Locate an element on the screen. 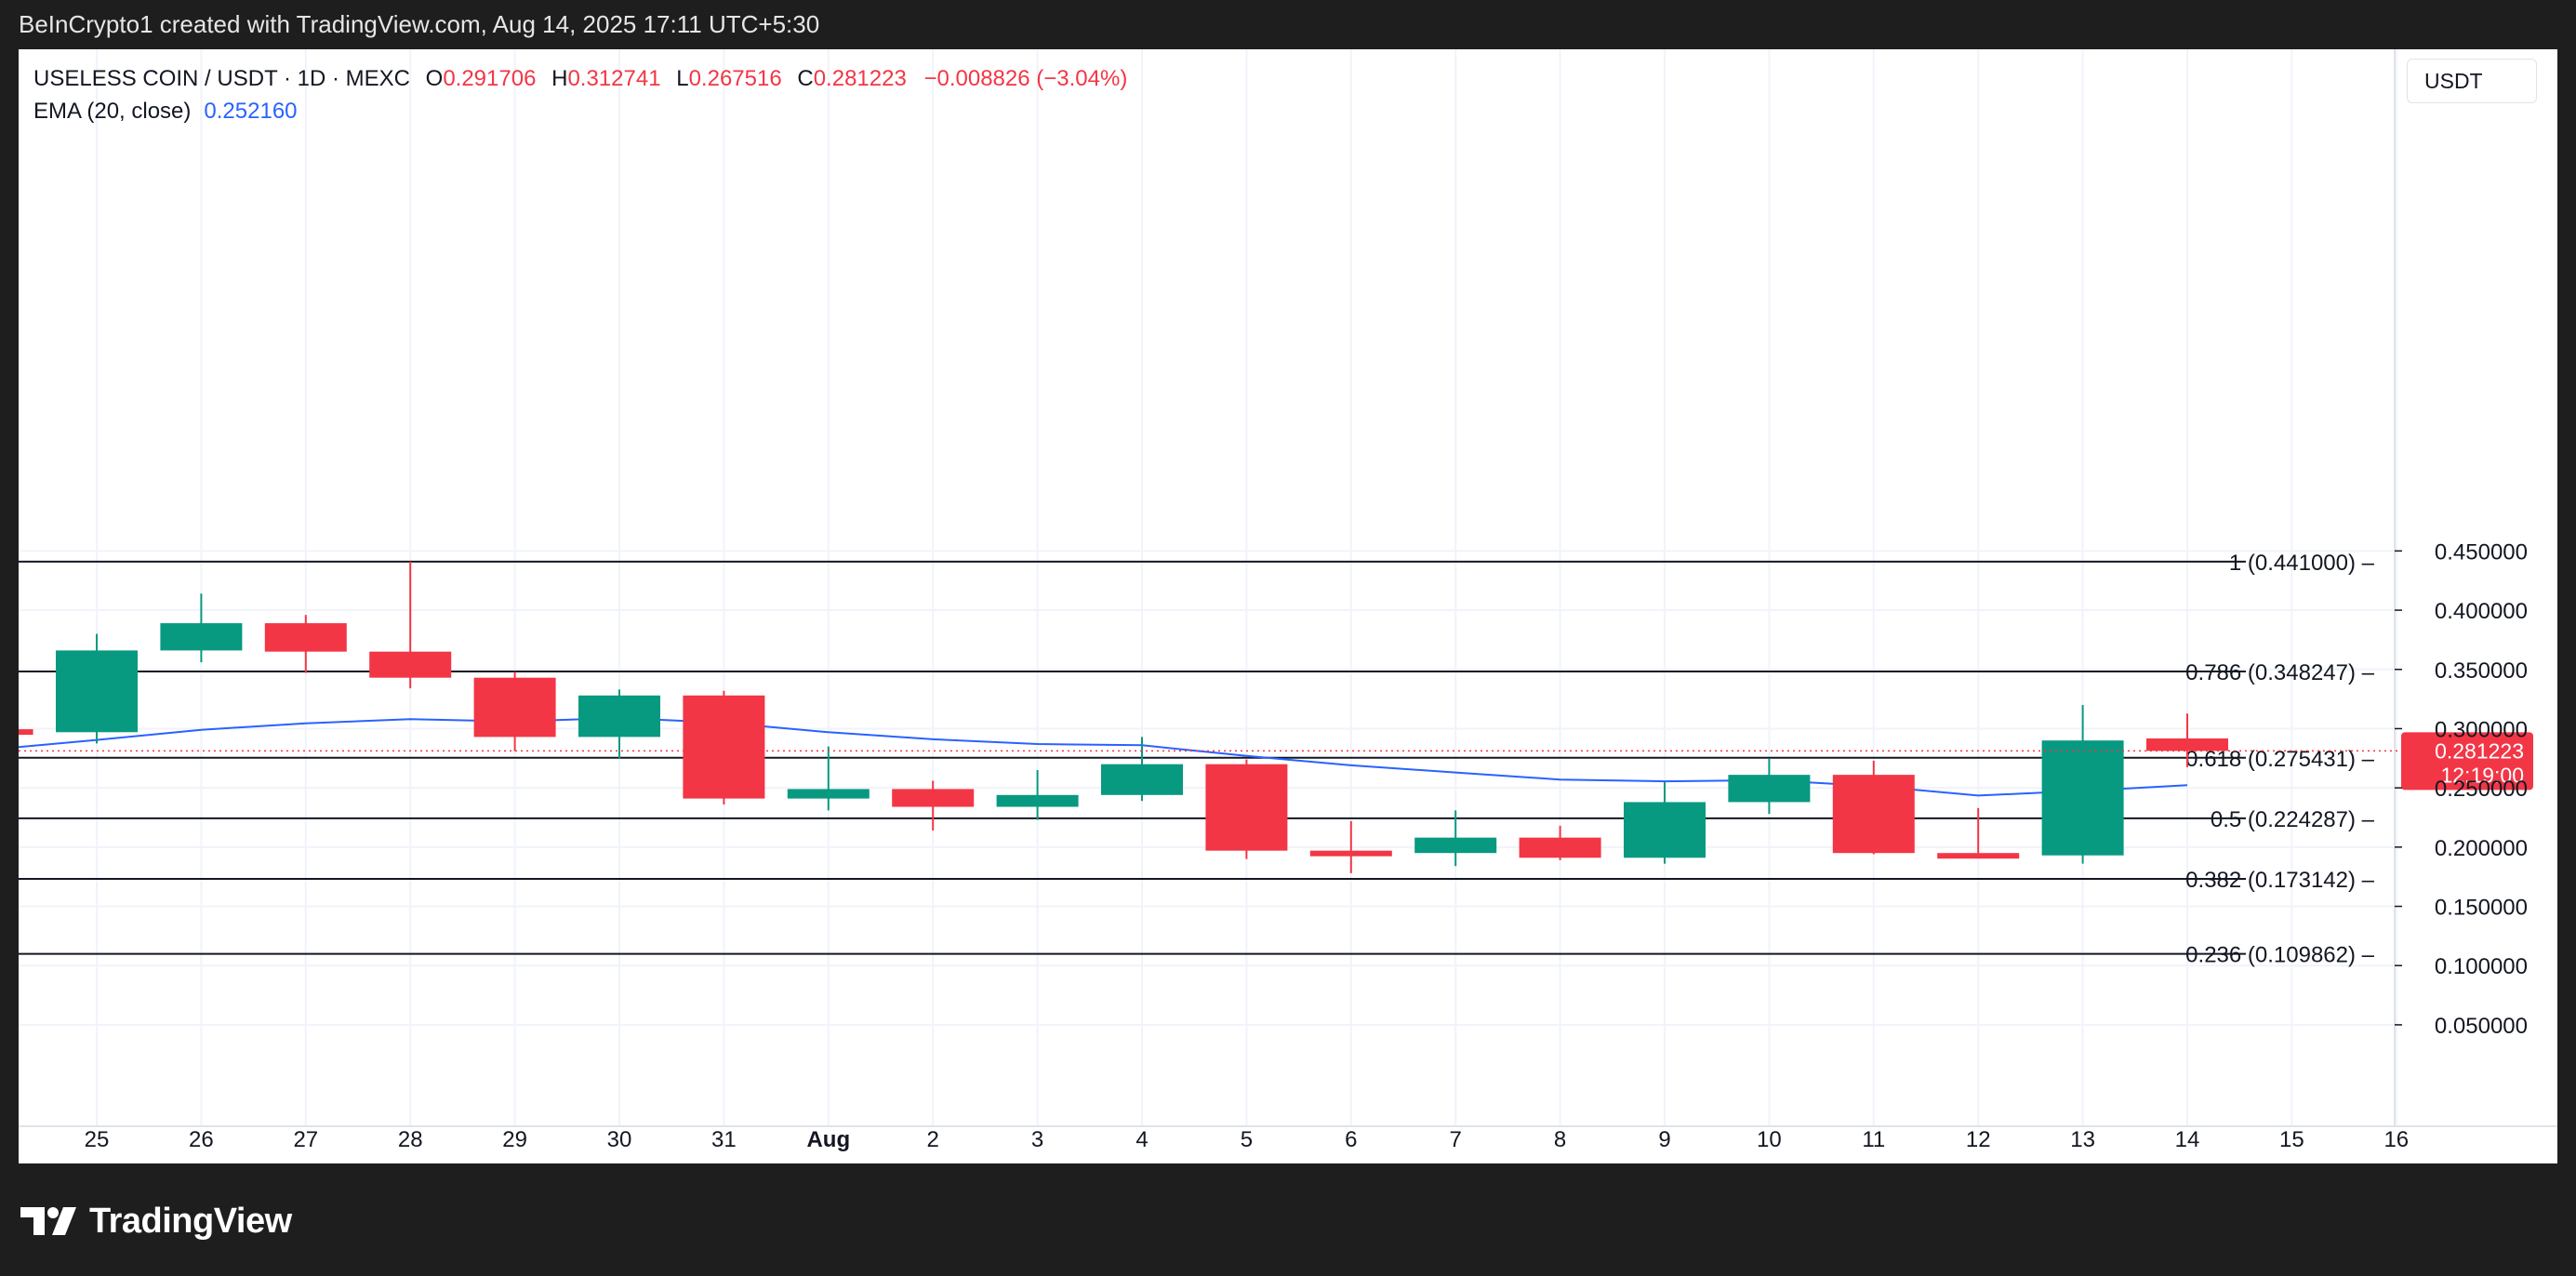 Image resolution: width=2576 pixels, height=1276 pixels. high-value: 0.312741 is located at coordinates (614, 78).